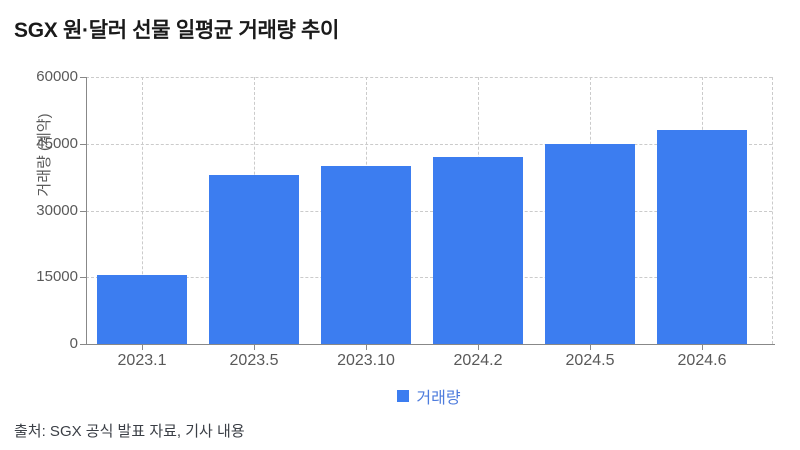 Image resolution: width=800 pixels, height=450 pixels. I want to click on x-tick-label-2024.2: 2024.2, so click(478, 360).